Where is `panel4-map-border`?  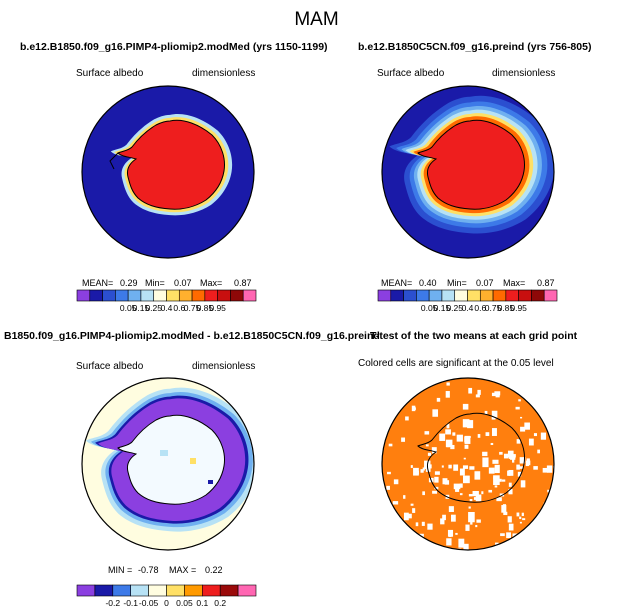
panel4-map-border is located at coordinates (468, 464).